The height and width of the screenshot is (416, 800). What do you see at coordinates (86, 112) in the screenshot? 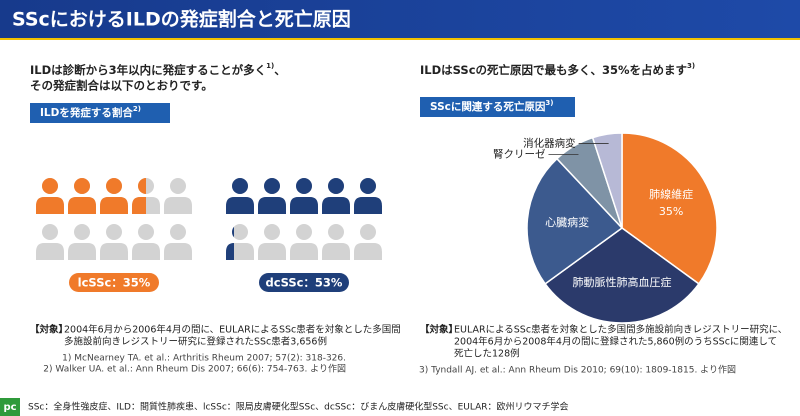
I see `badge-label: ILDを発症する割合` at bounding box center [86, 112].